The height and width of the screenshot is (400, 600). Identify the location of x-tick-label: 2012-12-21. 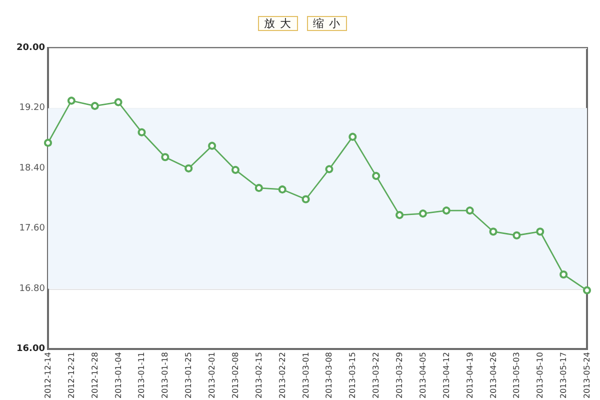
(71, 375).